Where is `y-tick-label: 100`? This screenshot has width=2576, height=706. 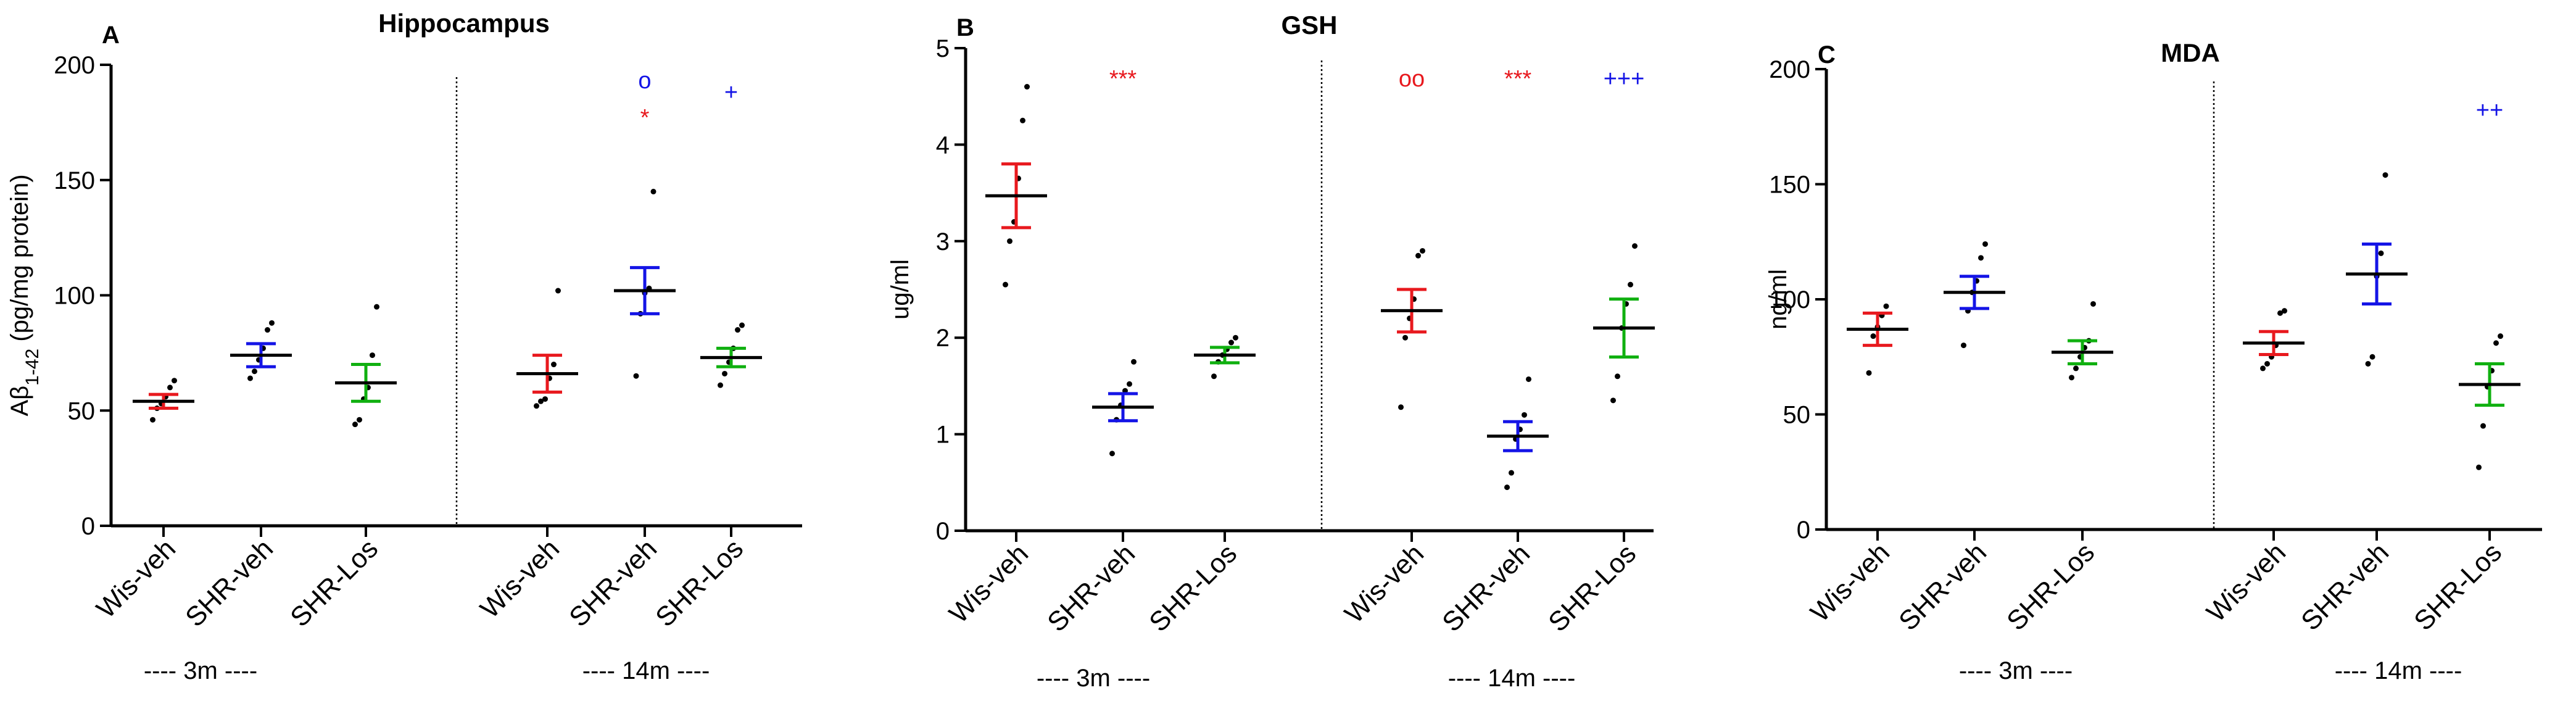
y-tick-label: 100 is located at coordinates (74, 296).